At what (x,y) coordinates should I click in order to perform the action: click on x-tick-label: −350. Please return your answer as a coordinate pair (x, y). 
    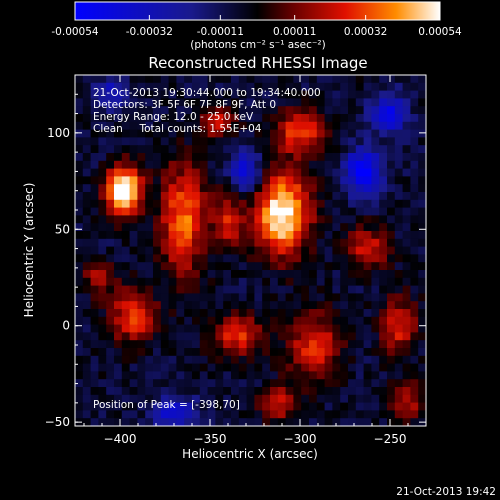
    Looking at the image, I should click on (210, 439).